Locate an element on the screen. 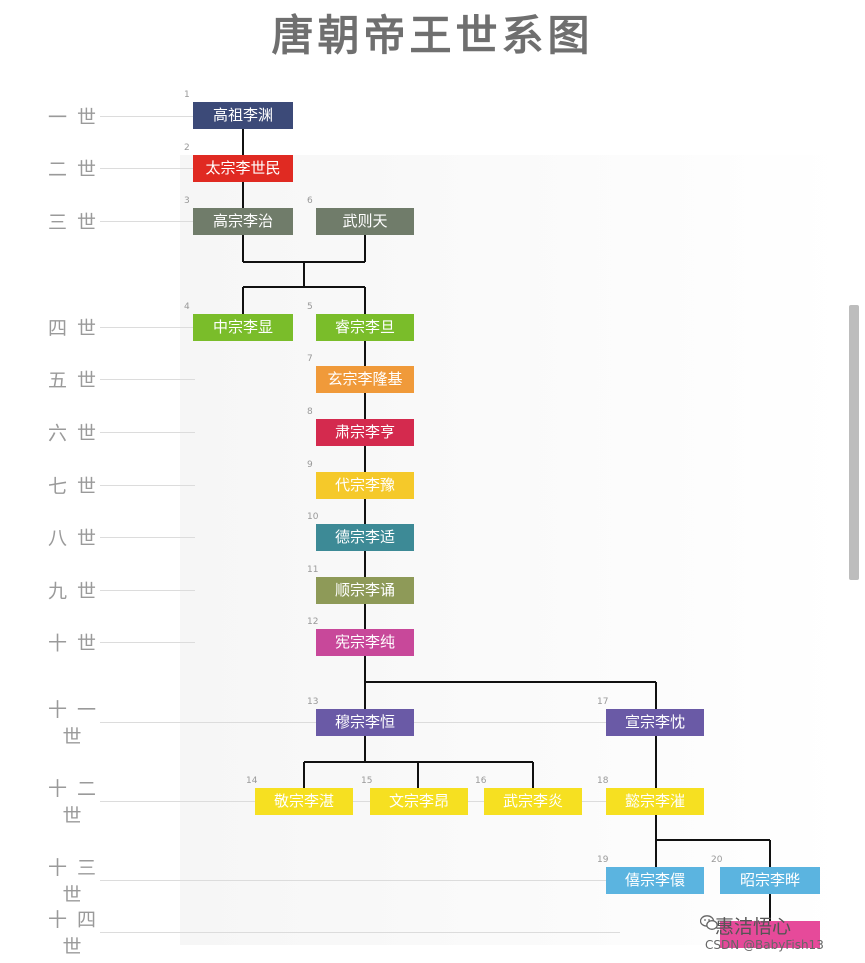  ruler-order-number: 13 is located at coordinates (313, 702).